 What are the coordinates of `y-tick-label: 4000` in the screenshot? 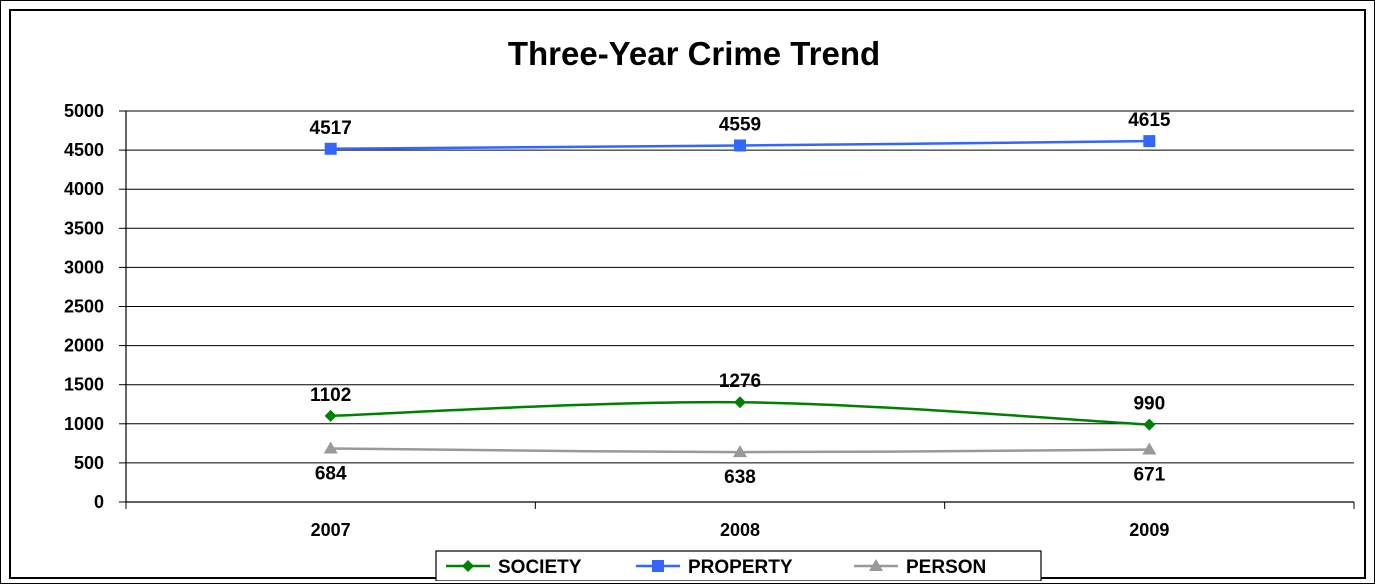 It's located at (84, 189).